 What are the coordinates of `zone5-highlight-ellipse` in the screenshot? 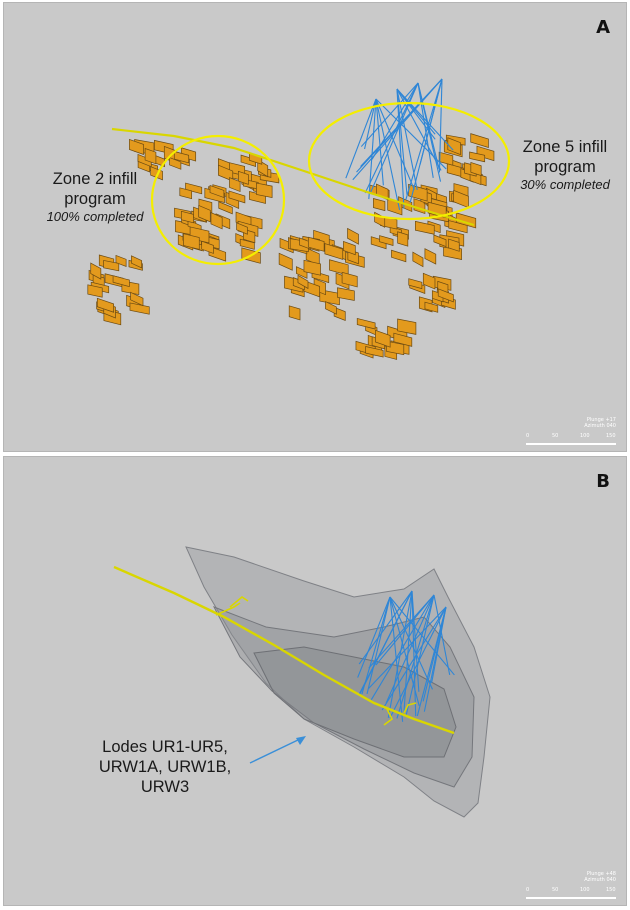 It's located at (409, 161).